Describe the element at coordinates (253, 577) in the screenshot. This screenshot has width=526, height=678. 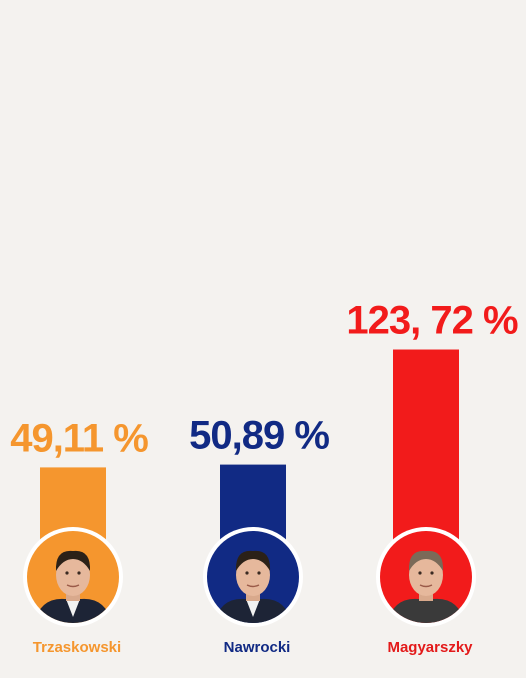
I see `portrait-nawrocki-icon` at that location.